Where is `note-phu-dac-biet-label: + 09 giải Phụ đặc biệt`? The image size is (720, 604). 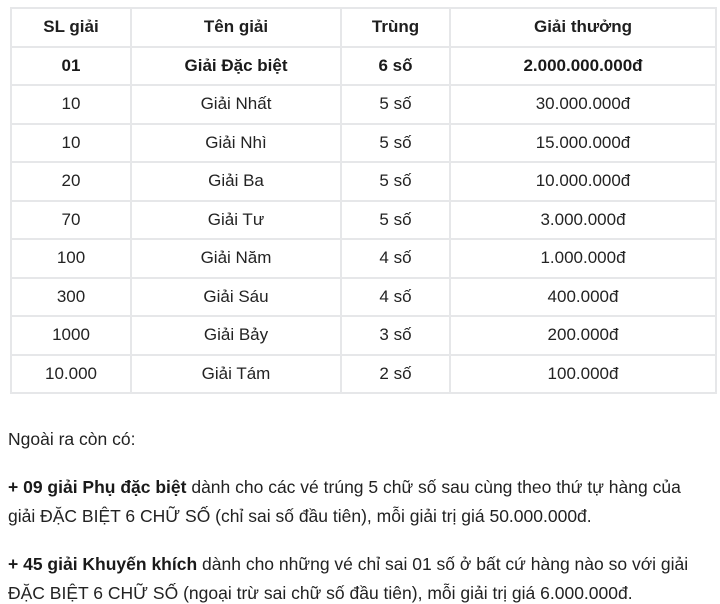
note-phu-dac-biet-label: + 09 giải Phụ đặc biệt is located at coordinates (97, 487).